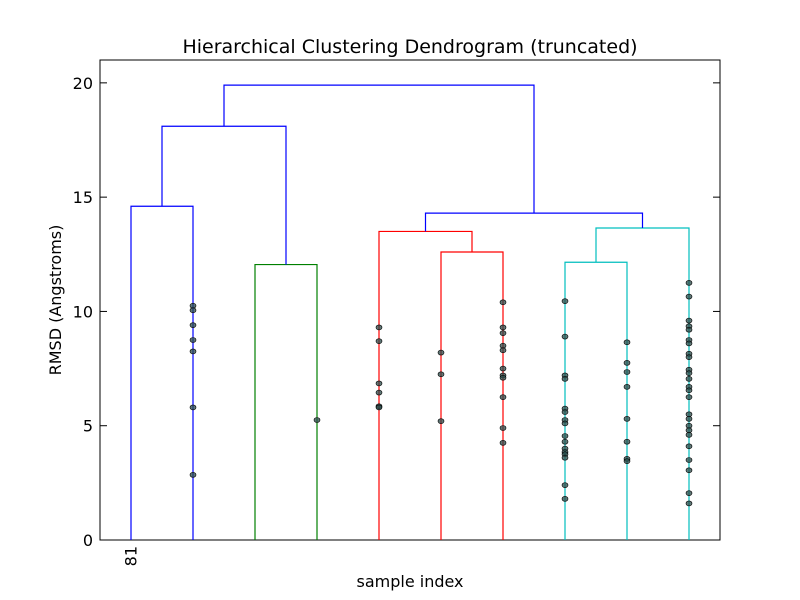  What do you see at coordinates (88, 426) in the screenshot?
I see `y-tick-label: 5` at bounding box center [88, 426].